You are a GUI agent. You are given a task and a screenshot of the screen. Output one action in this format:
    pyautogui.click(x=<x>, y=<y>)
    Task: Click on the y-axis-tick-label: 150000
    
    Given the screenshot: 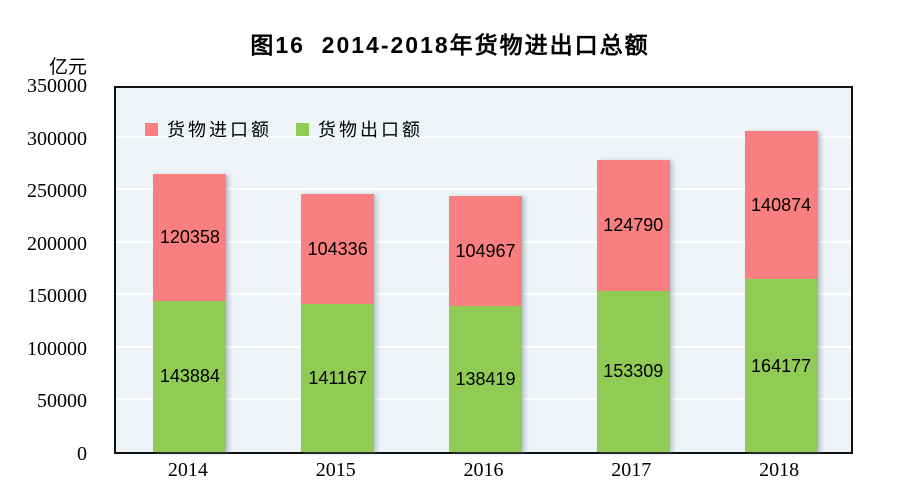 What is the action you would take?
    pyautogui.click(x=57, y=296)
    